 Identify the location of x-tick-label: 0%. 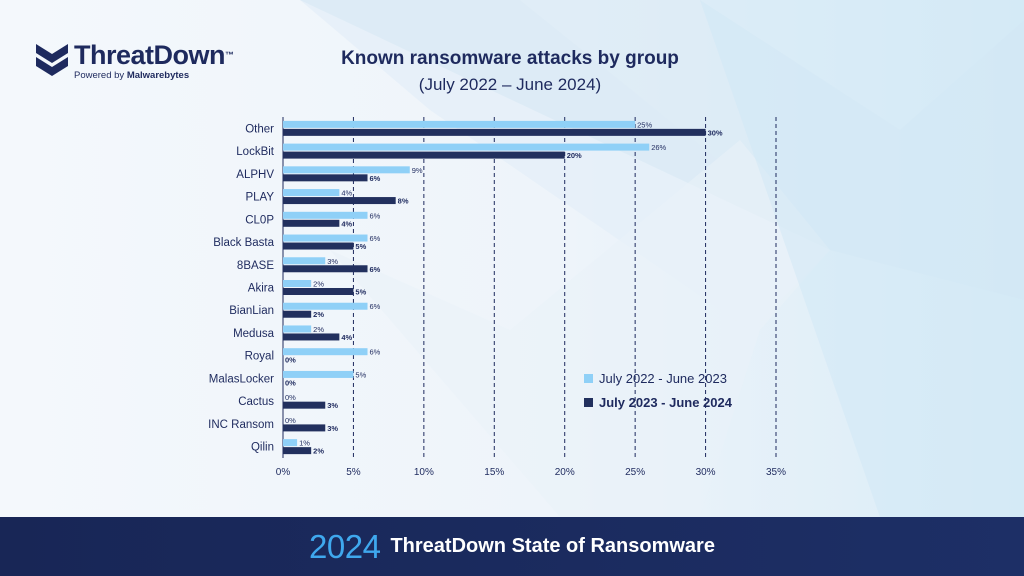
(283, 472).